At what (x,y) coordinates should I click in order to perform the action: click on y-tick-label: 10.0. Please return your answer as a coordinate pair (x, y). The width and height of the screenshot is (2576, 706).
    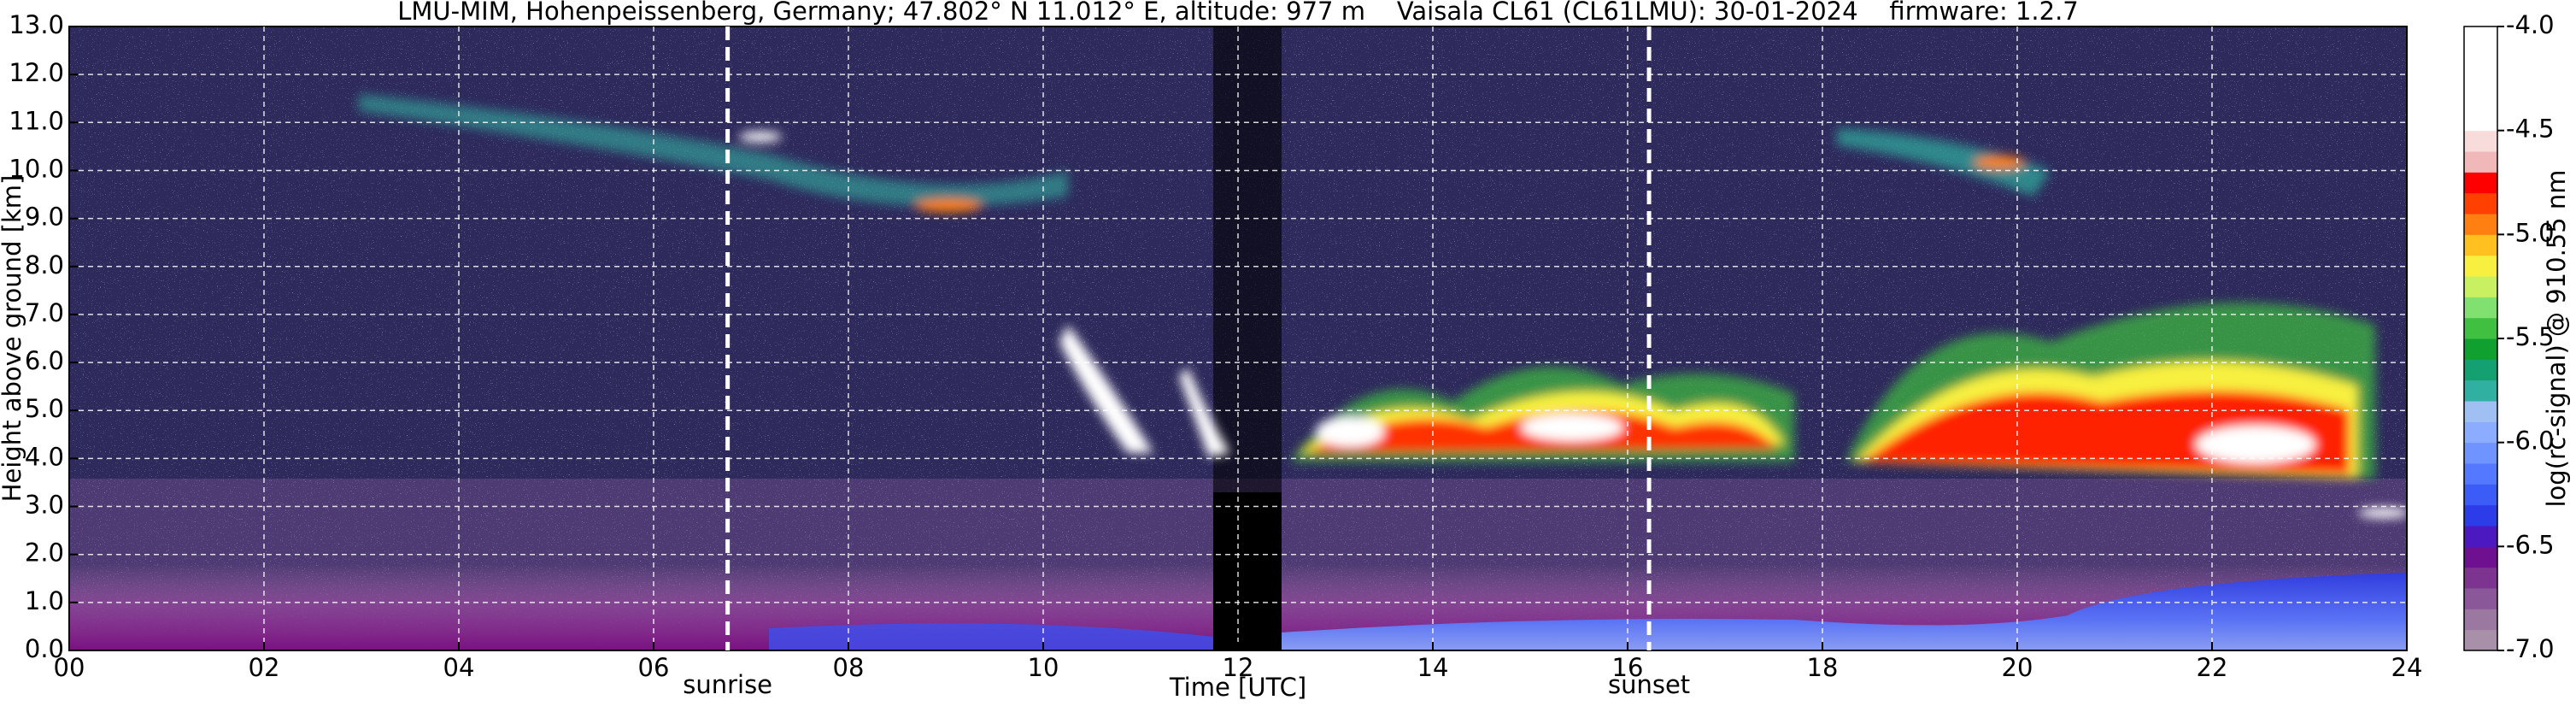
    Looking at the image, I should click on (36, 168).